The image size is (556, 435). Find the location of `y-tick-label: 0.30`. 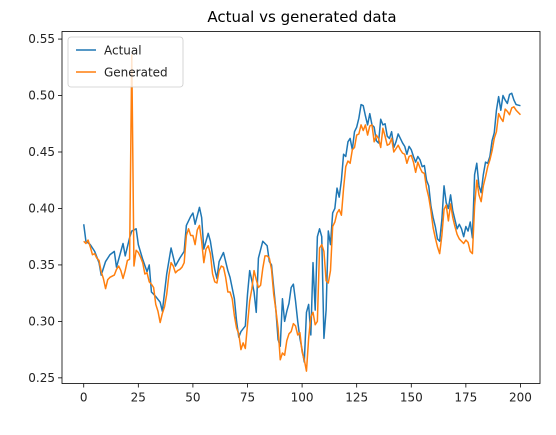

y-tick-label: 0.30 is located at coordinates (41, 321).